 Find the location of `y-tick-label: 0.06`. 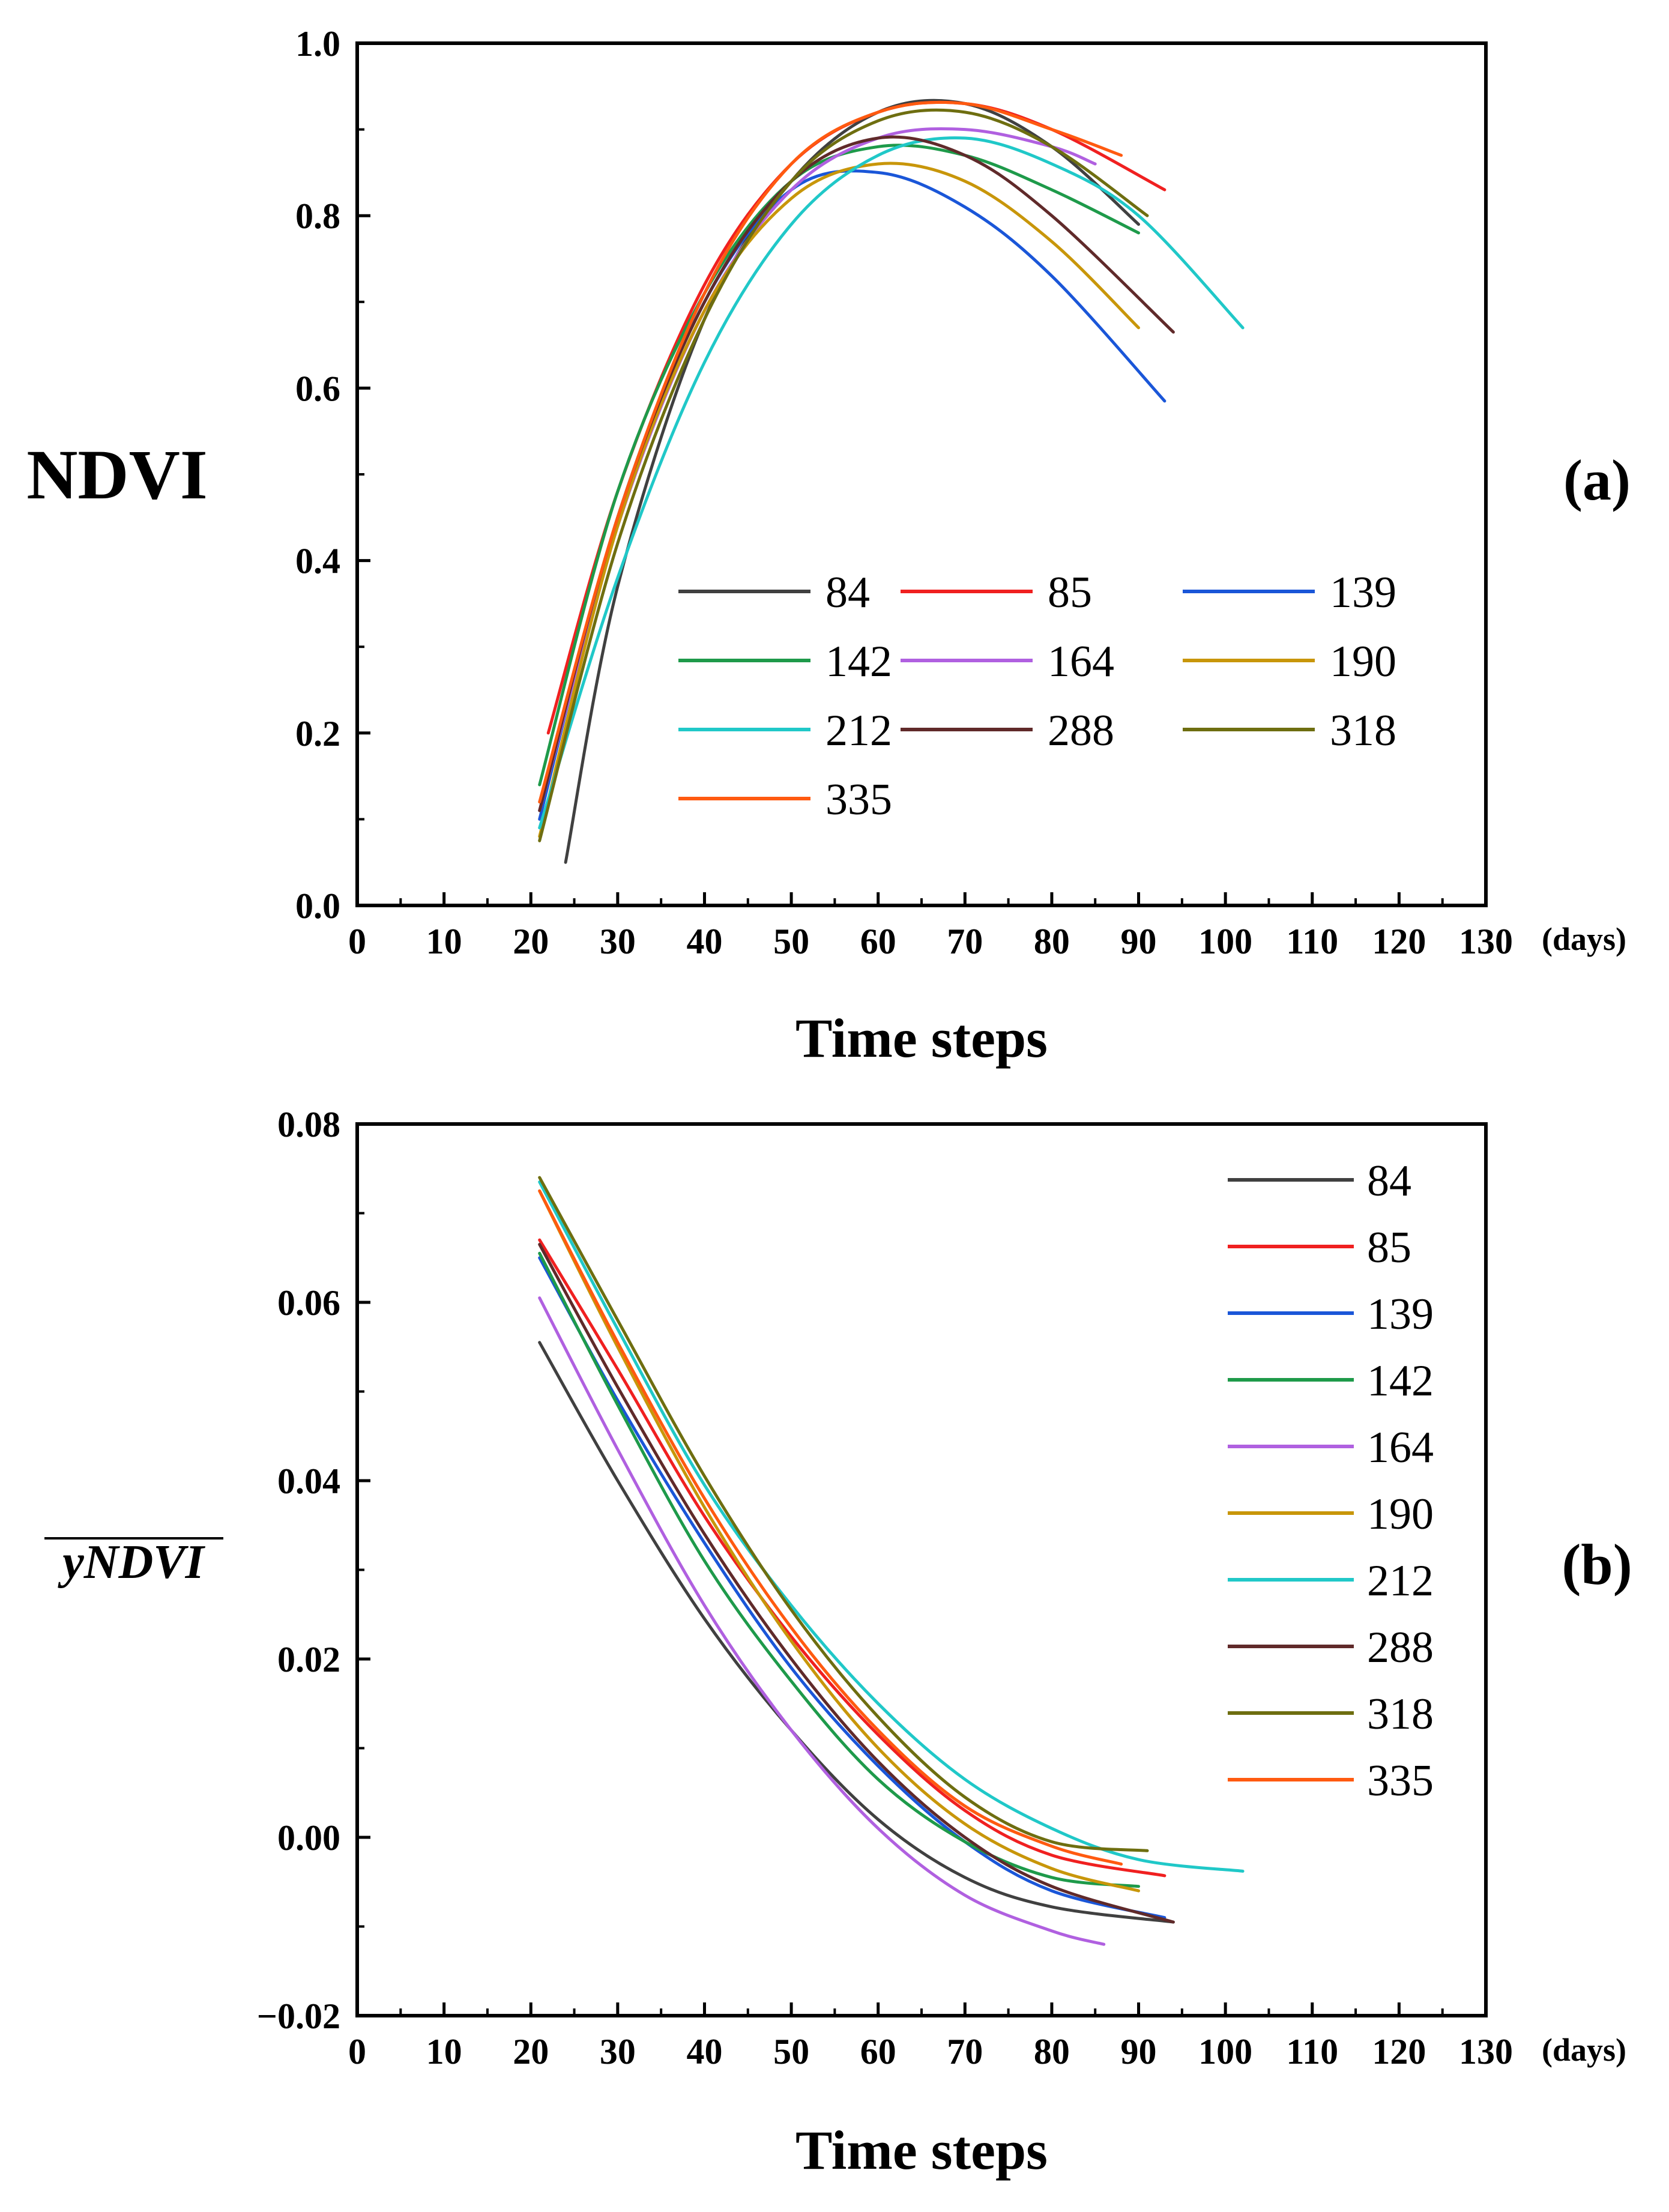

y-tick-label: 0.06 is located at coordinates (308, 1303).